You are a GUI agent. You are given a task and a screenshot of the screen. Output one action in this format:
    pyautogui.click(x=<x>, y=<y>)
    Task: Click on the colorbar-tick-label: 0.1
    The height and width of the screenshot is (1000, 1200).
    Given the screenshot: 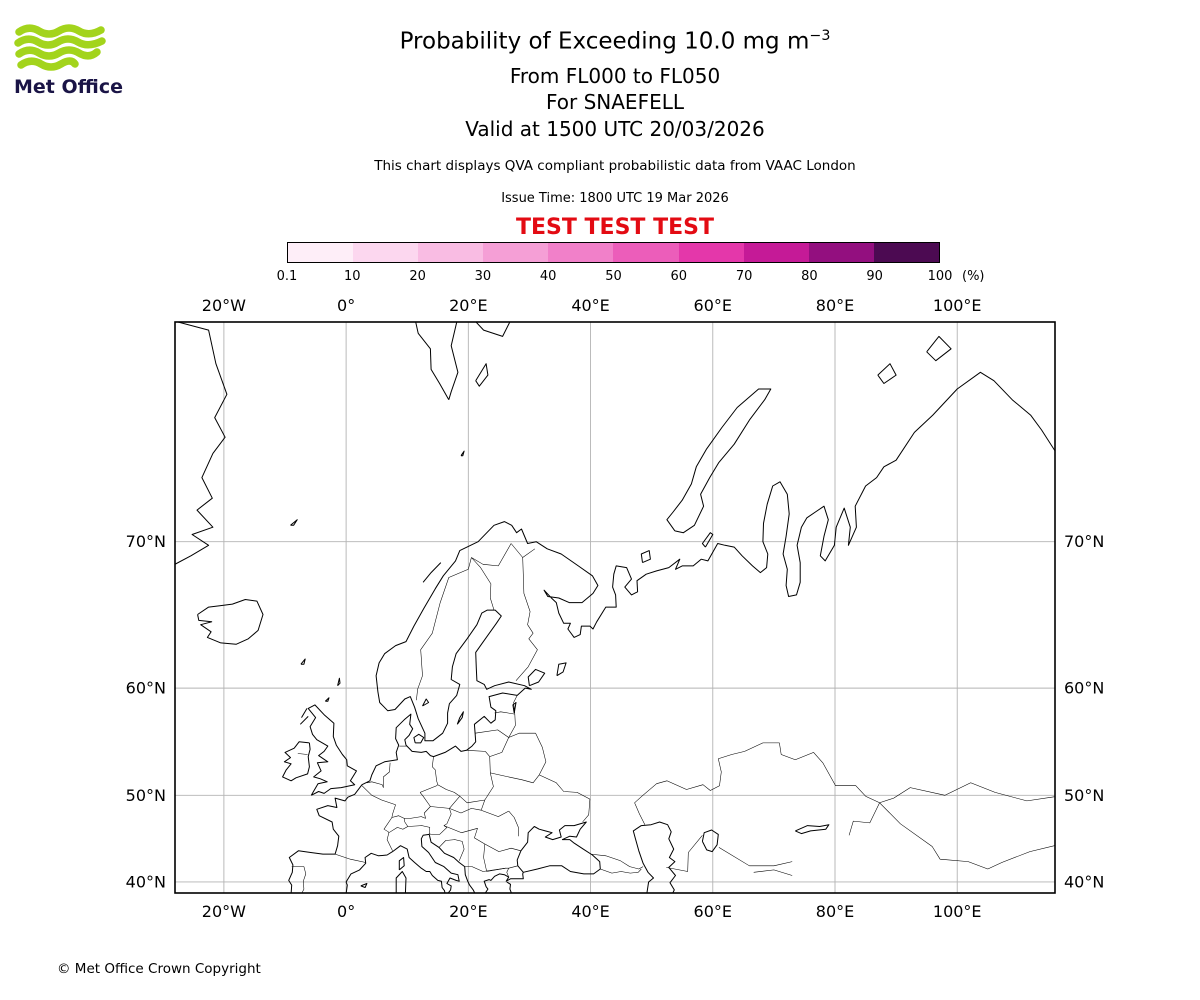 What is the action you would take?
    pyautogui.click(x=287, y=276)
    